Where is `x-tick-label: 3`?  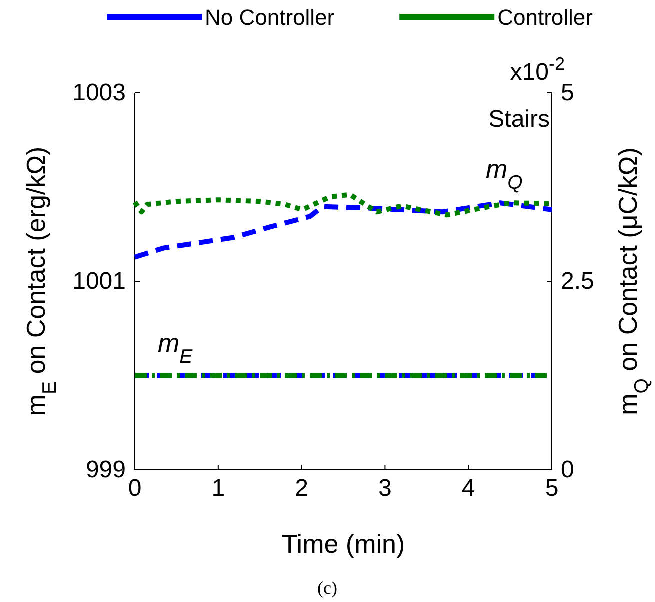
x-tick-label: 3 is located at coordinates (385, 488).